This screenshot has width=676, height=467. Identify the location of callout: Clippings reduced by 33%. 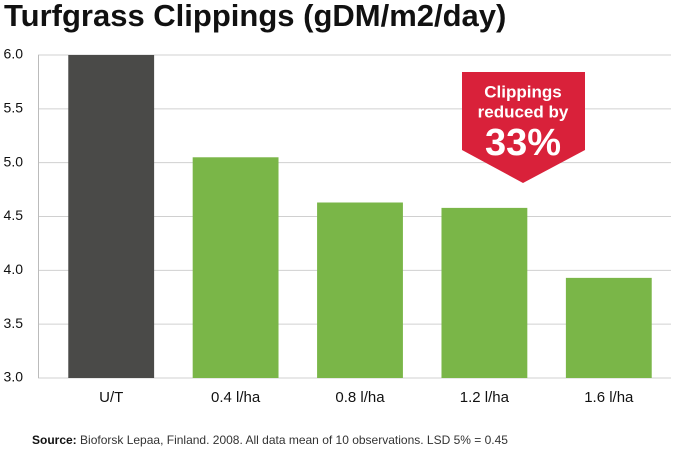
(523, 127).